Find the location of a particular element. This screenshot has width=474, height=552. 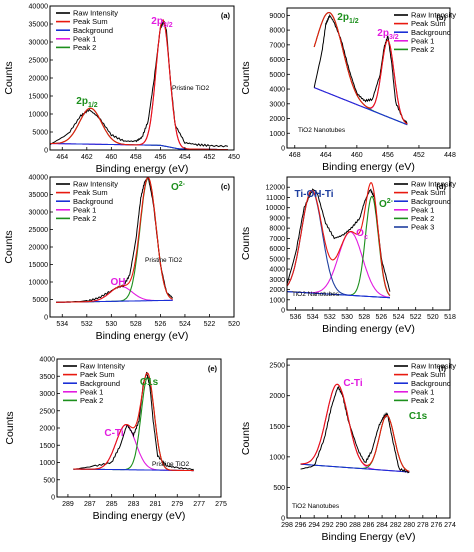

x-tick-label: 524 is located at coordinates (185, 324).